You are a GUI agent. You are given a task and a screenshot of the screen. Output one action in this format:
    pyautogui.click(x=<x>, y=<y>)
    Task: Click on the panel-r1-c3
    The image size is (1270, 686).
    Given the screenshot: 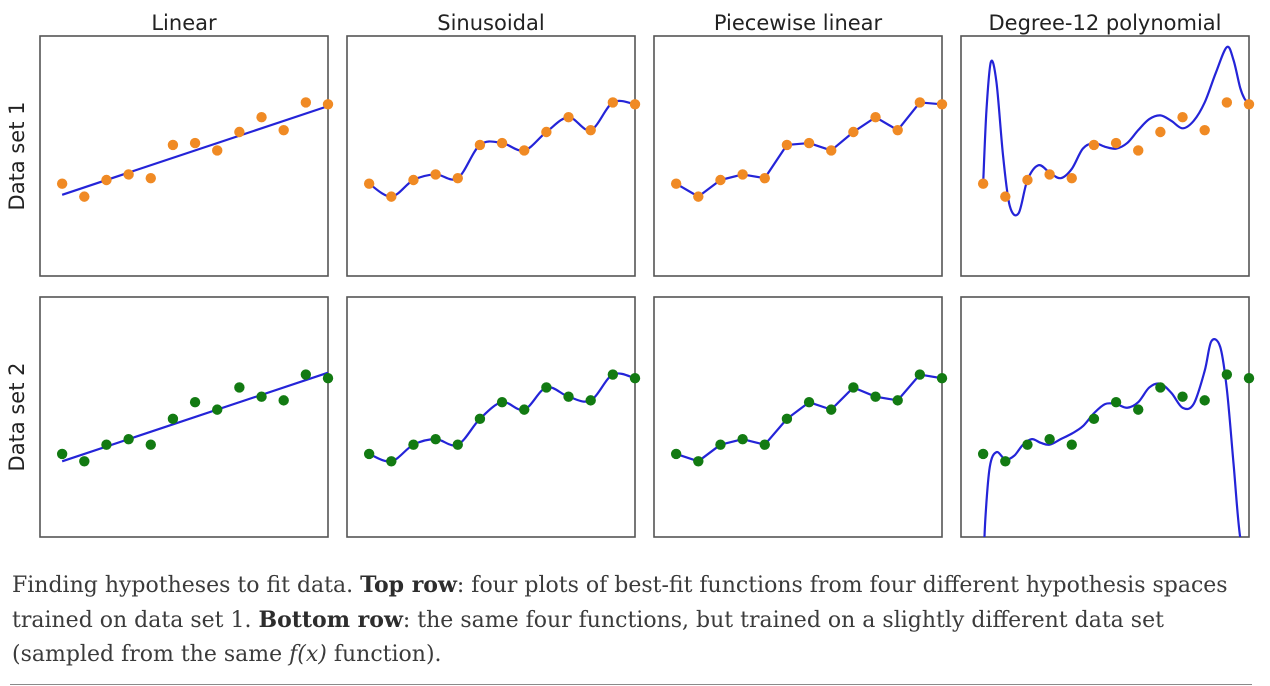 What is the action you would take?
    pyautogui.click(x=800, y=156)
    